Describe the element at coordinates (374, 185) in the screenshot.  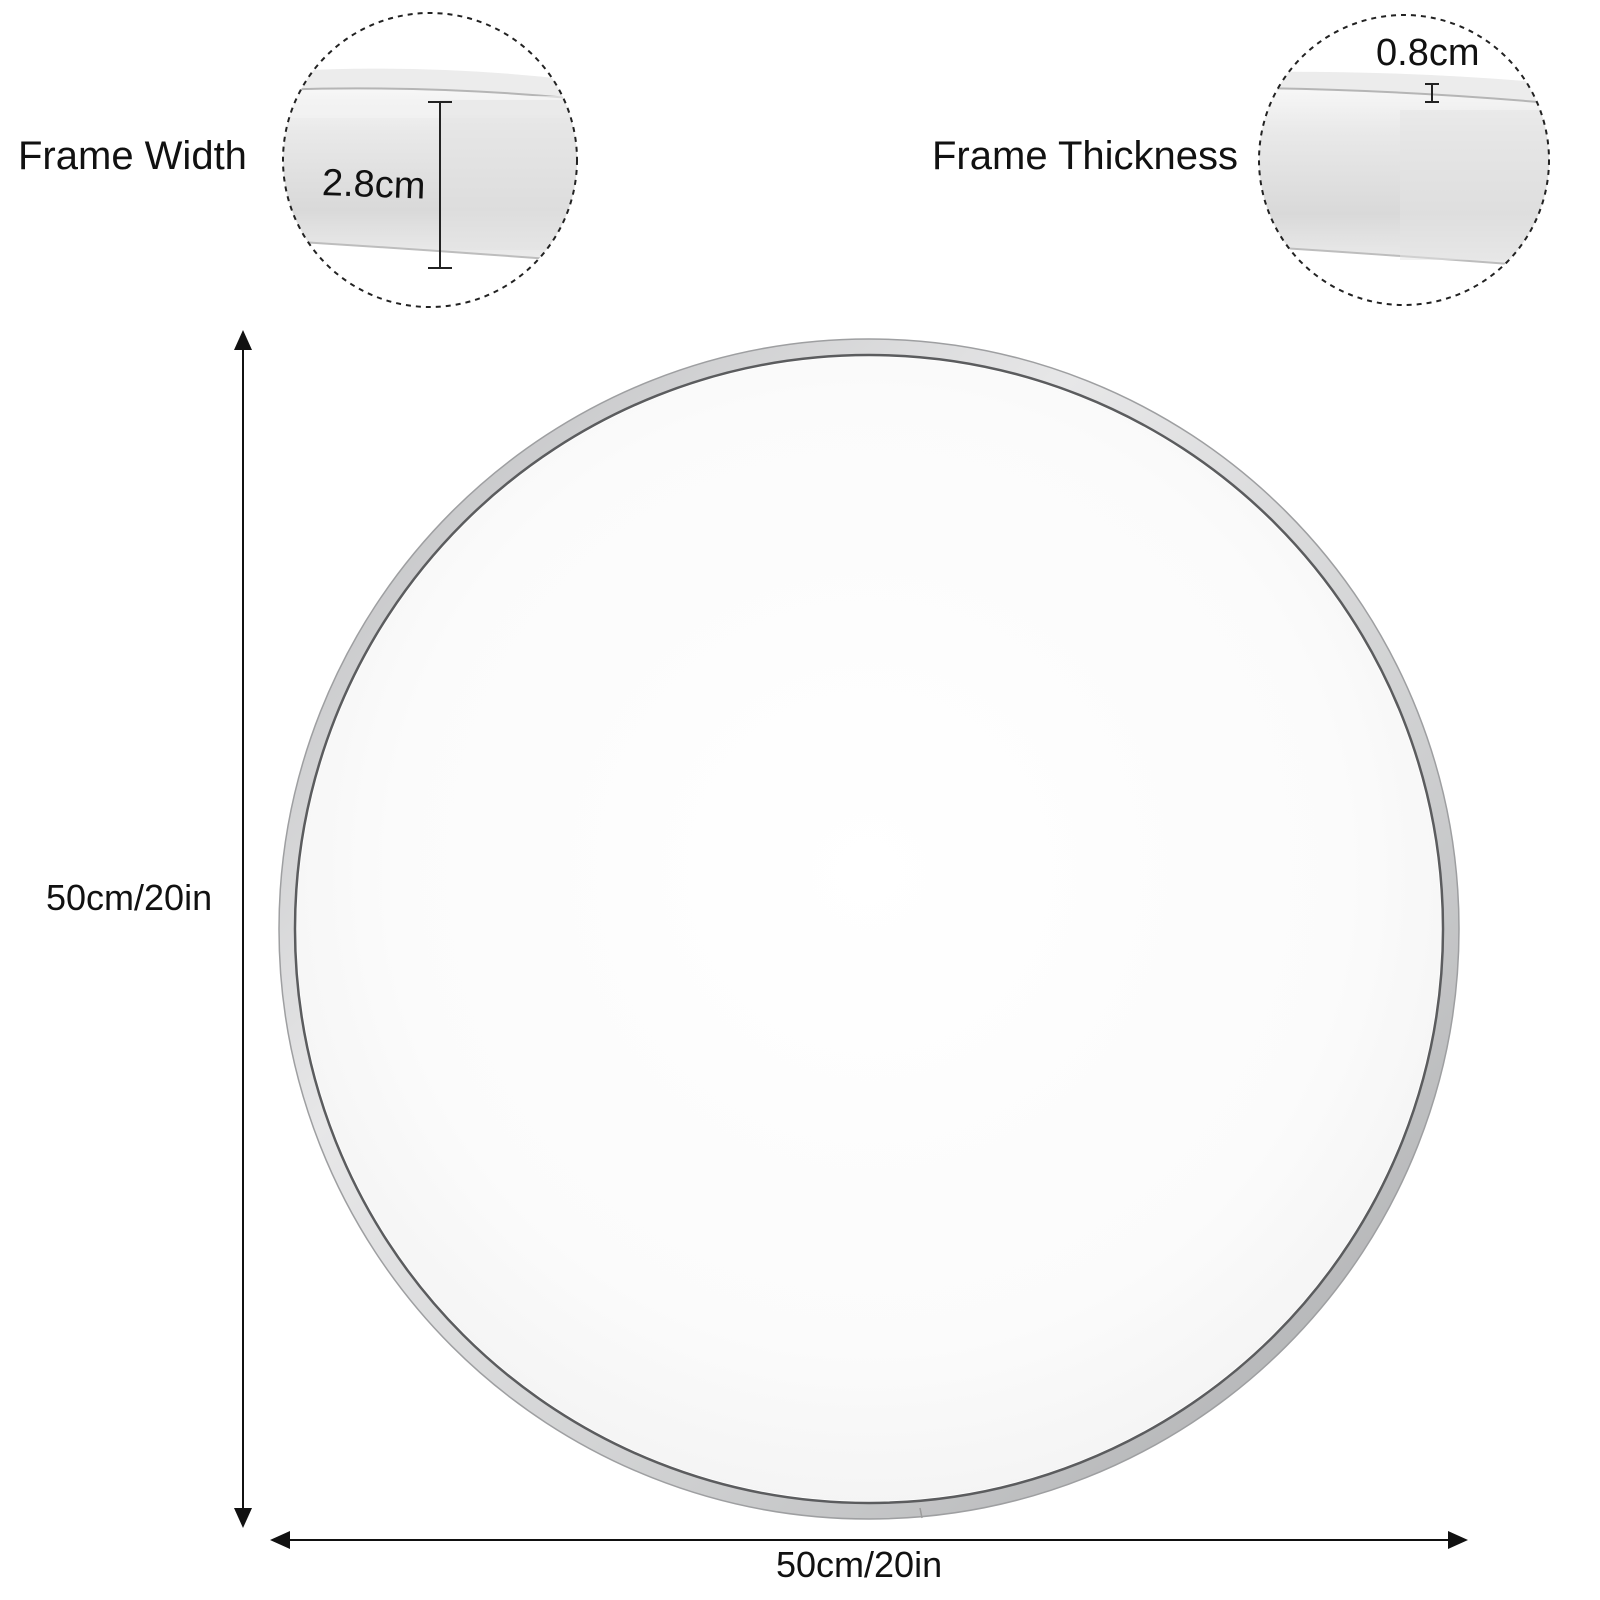
I see `frame-width-value: 2.8cm` at that location.